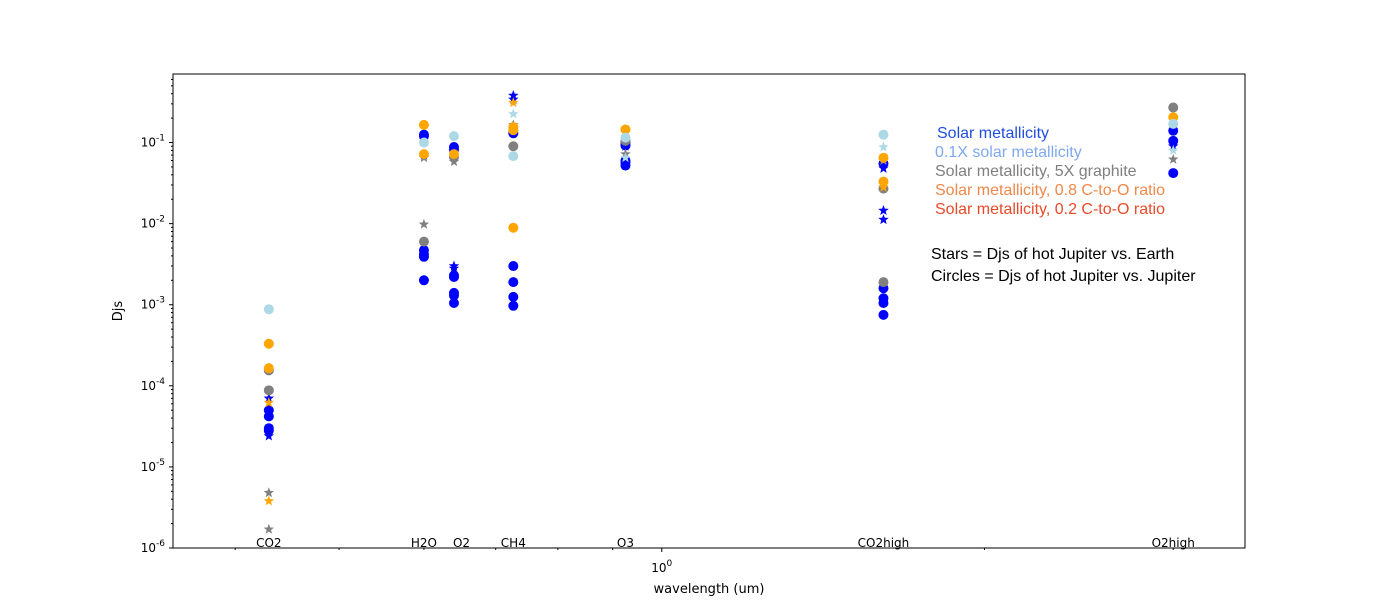 This screenshot has width=1383, height=616. Describe the element at coordinates (1008, 152) in the screenshot. I see `legend-entry: 0.1X solar metallicity` at that location.